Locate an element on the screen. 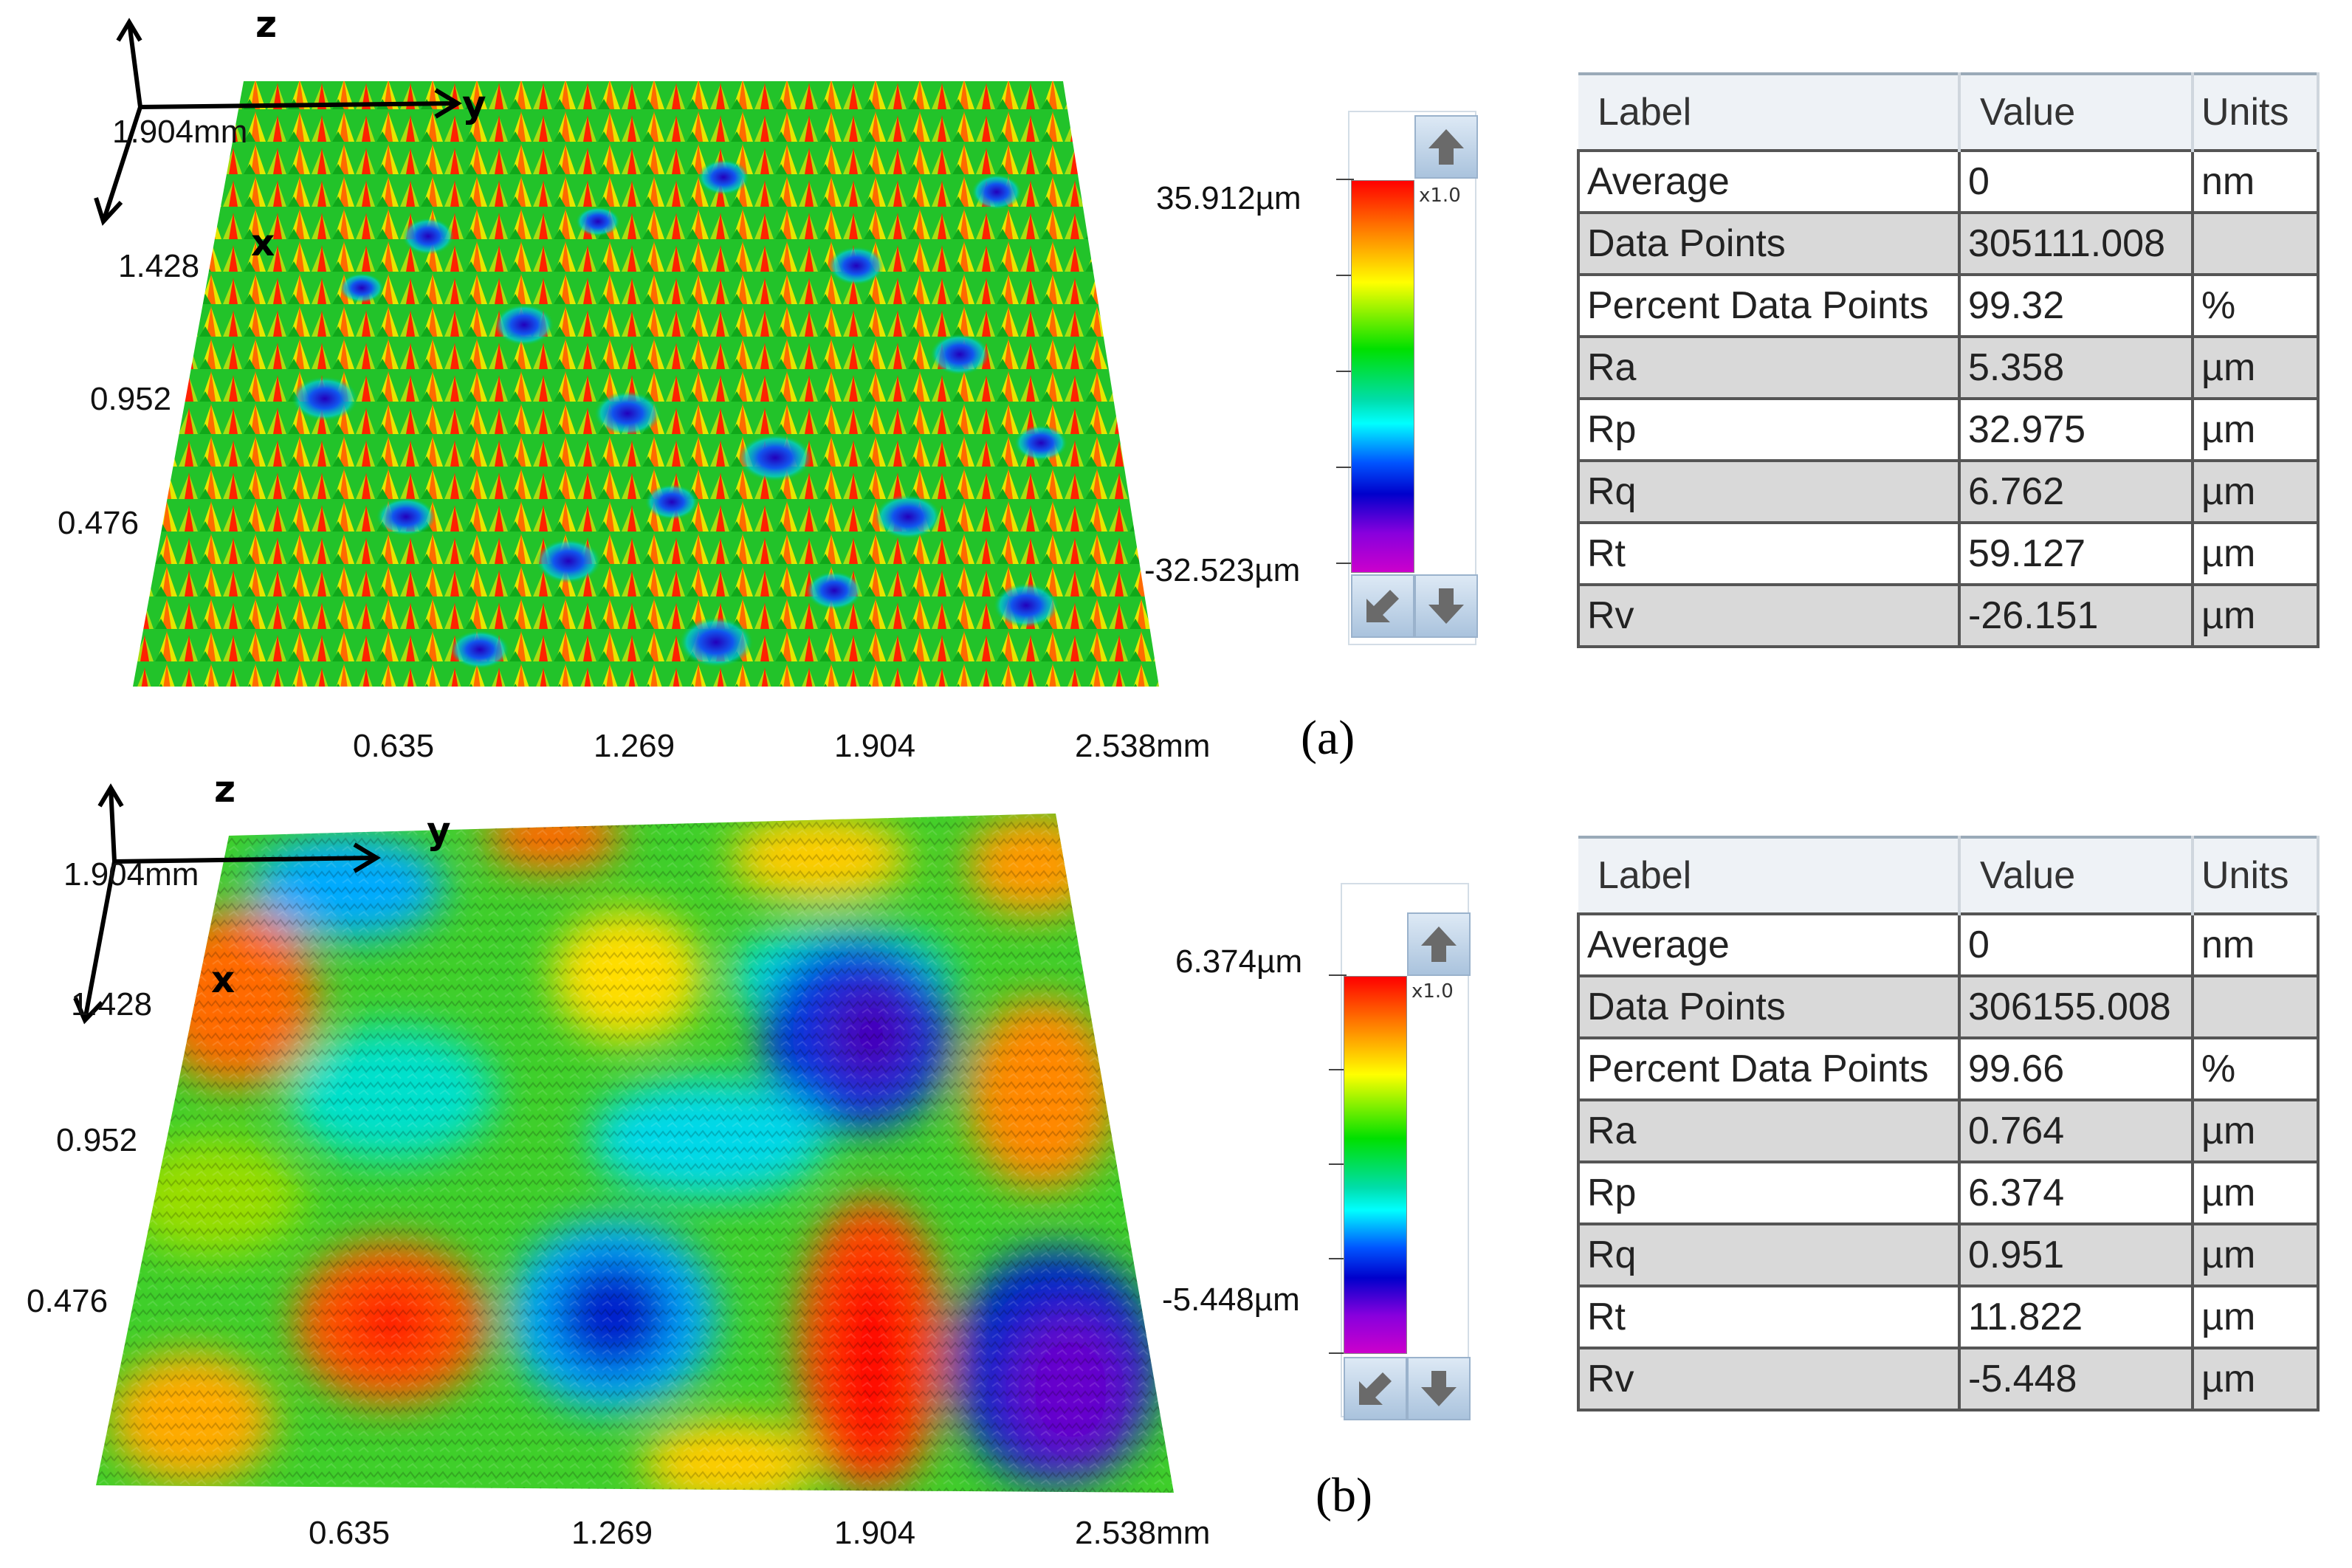 This screenshot has width=2352, height=1568. table-row: Rq 0.951 µm is located at coordinates (1948, 1255).